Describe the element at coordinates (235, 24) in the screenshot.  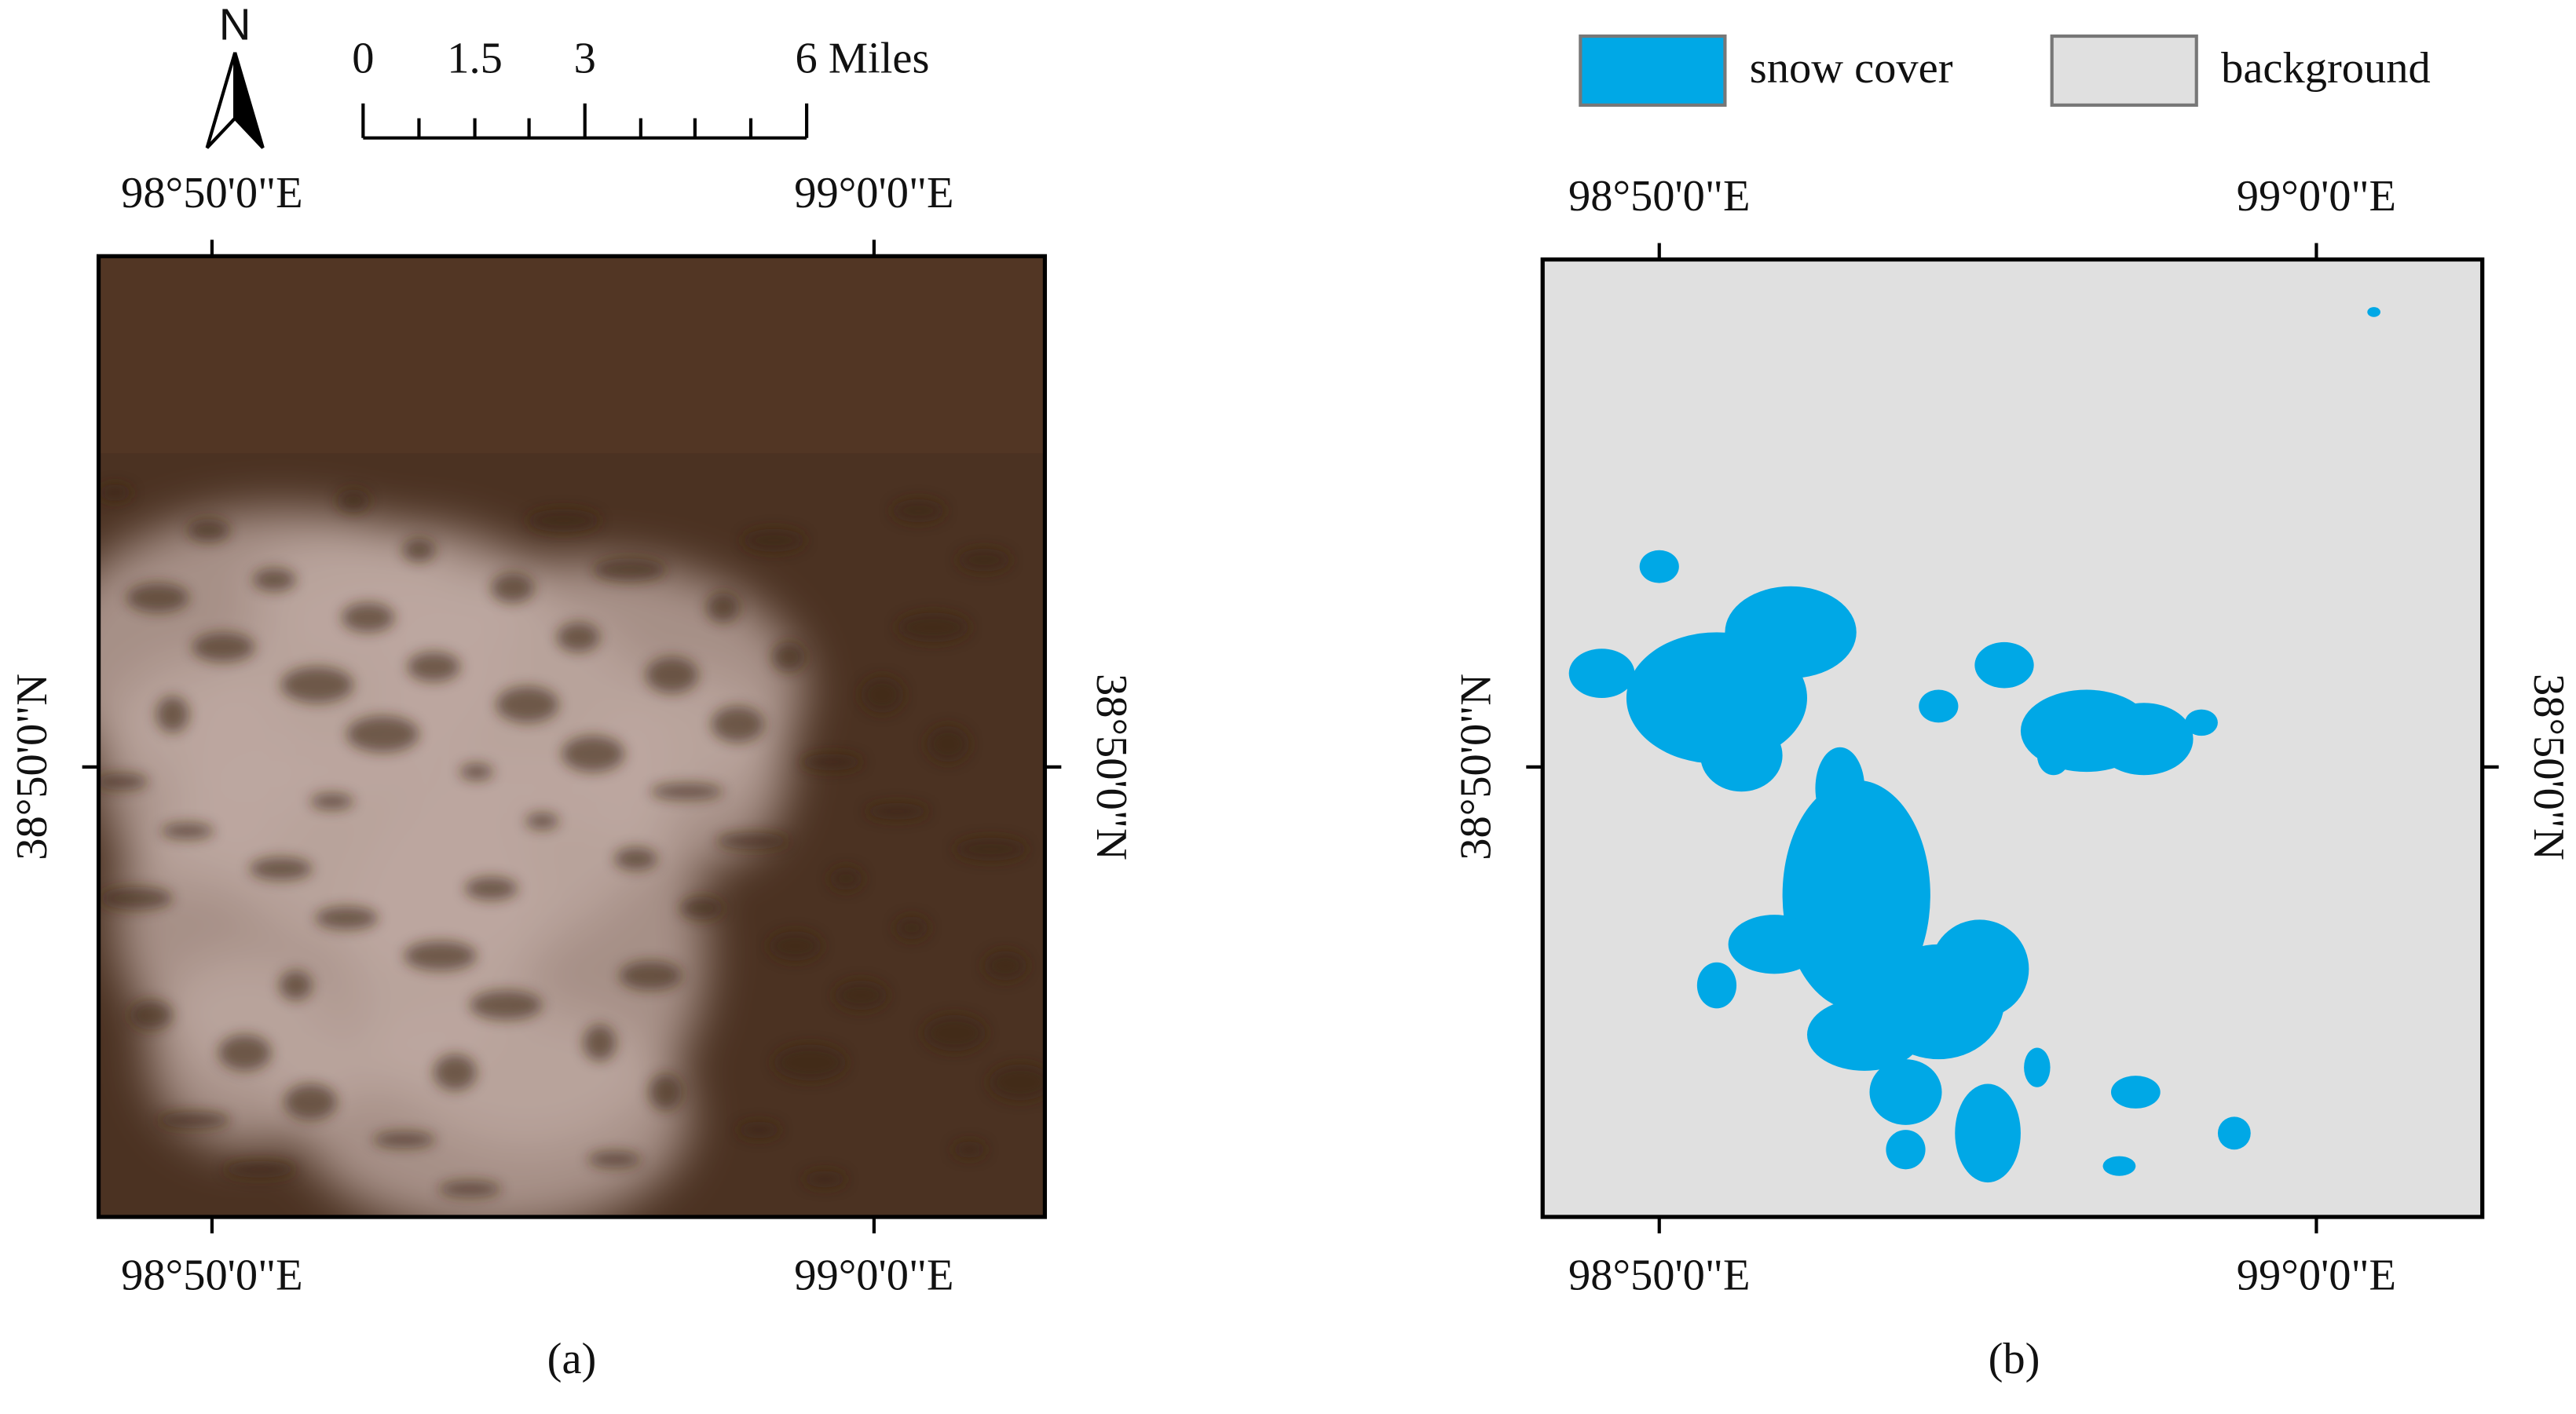
I see `north-label: N` at that location.